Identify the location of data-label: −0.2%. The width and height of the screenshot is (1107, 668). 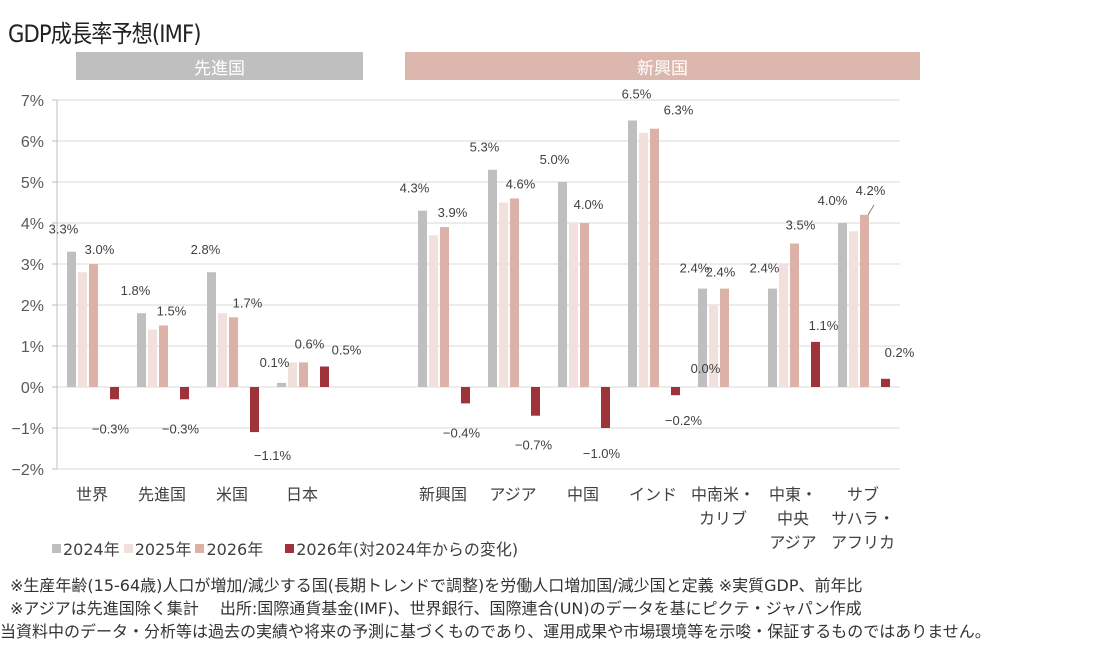
(684, 420).